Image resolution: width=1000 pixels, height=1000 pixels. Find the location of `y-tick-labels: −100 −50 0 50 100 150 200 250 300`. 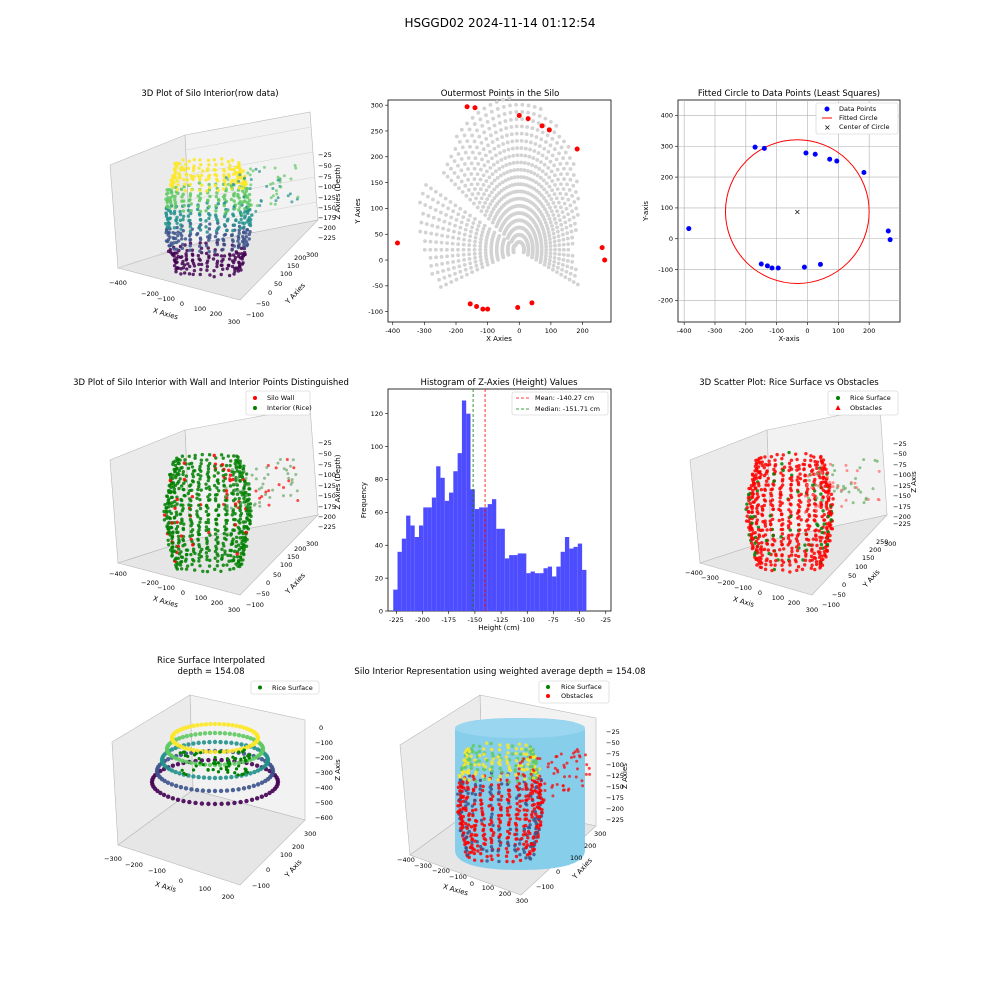

y-tick-labels: −100 −50 0 50 100 150 200 250 300 is located at coordinates (859, 573).